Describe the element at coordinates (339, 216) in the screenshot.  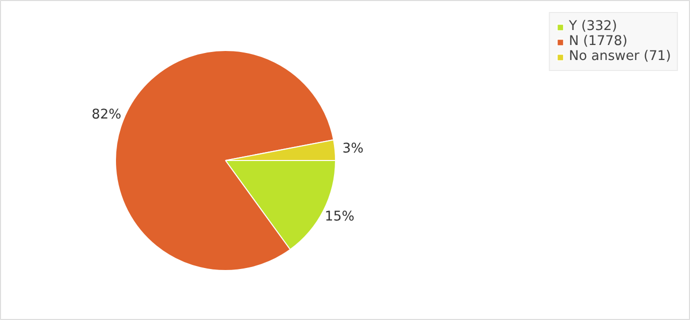
I see `data-label: 15%` at that location.